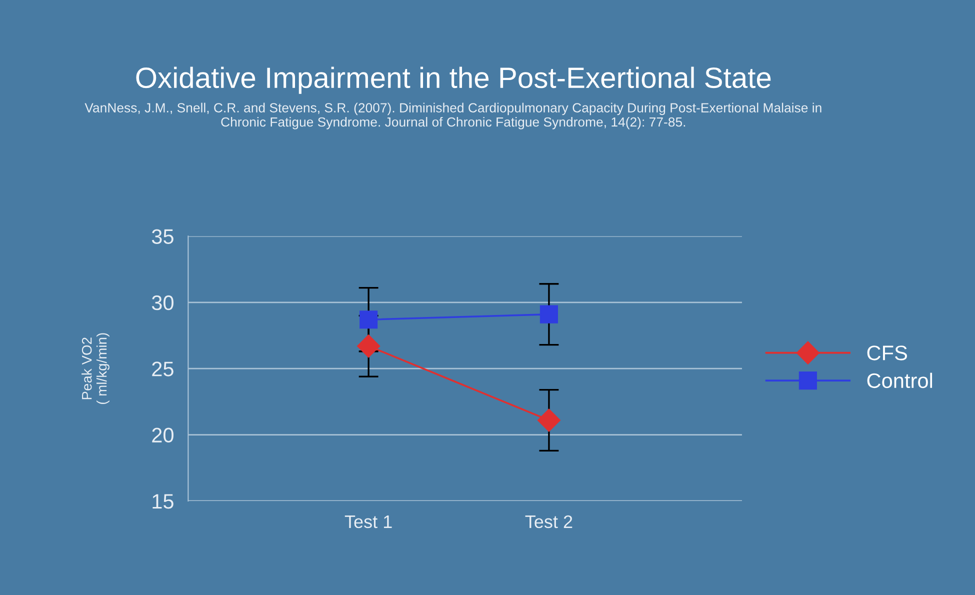 The image size is (975, 595). Describe the element at coordinates (368, 522) in the screenshot. I see `x-tick-label: Test 1` at that location.